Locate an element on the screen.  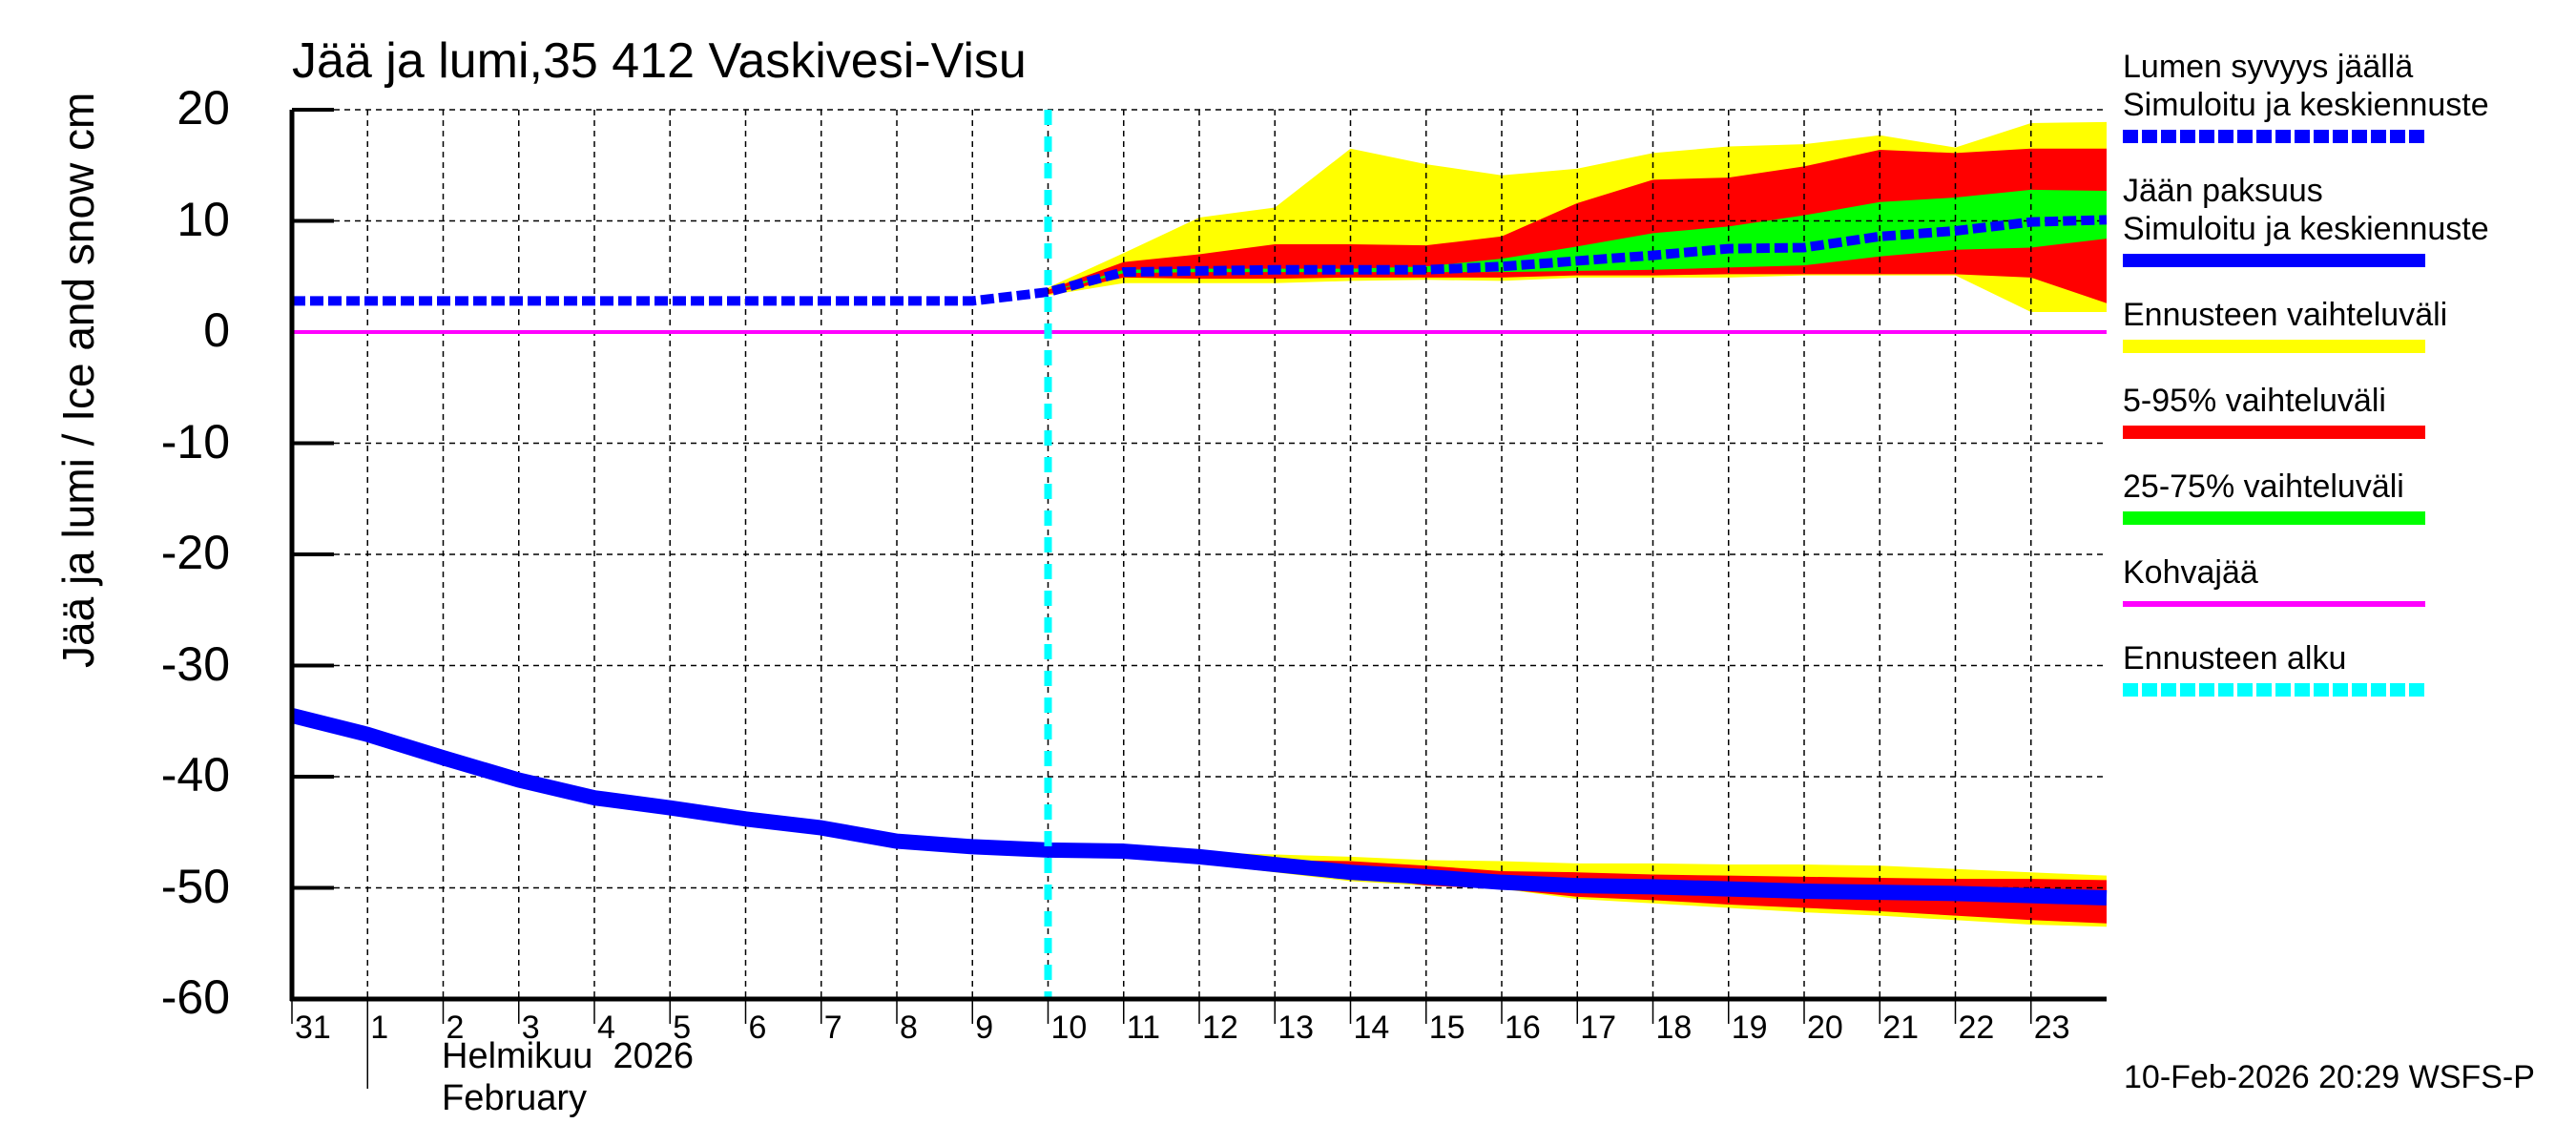
legend-item: Ennusteen vaihteluväli is located at coordinates (2347, 324).